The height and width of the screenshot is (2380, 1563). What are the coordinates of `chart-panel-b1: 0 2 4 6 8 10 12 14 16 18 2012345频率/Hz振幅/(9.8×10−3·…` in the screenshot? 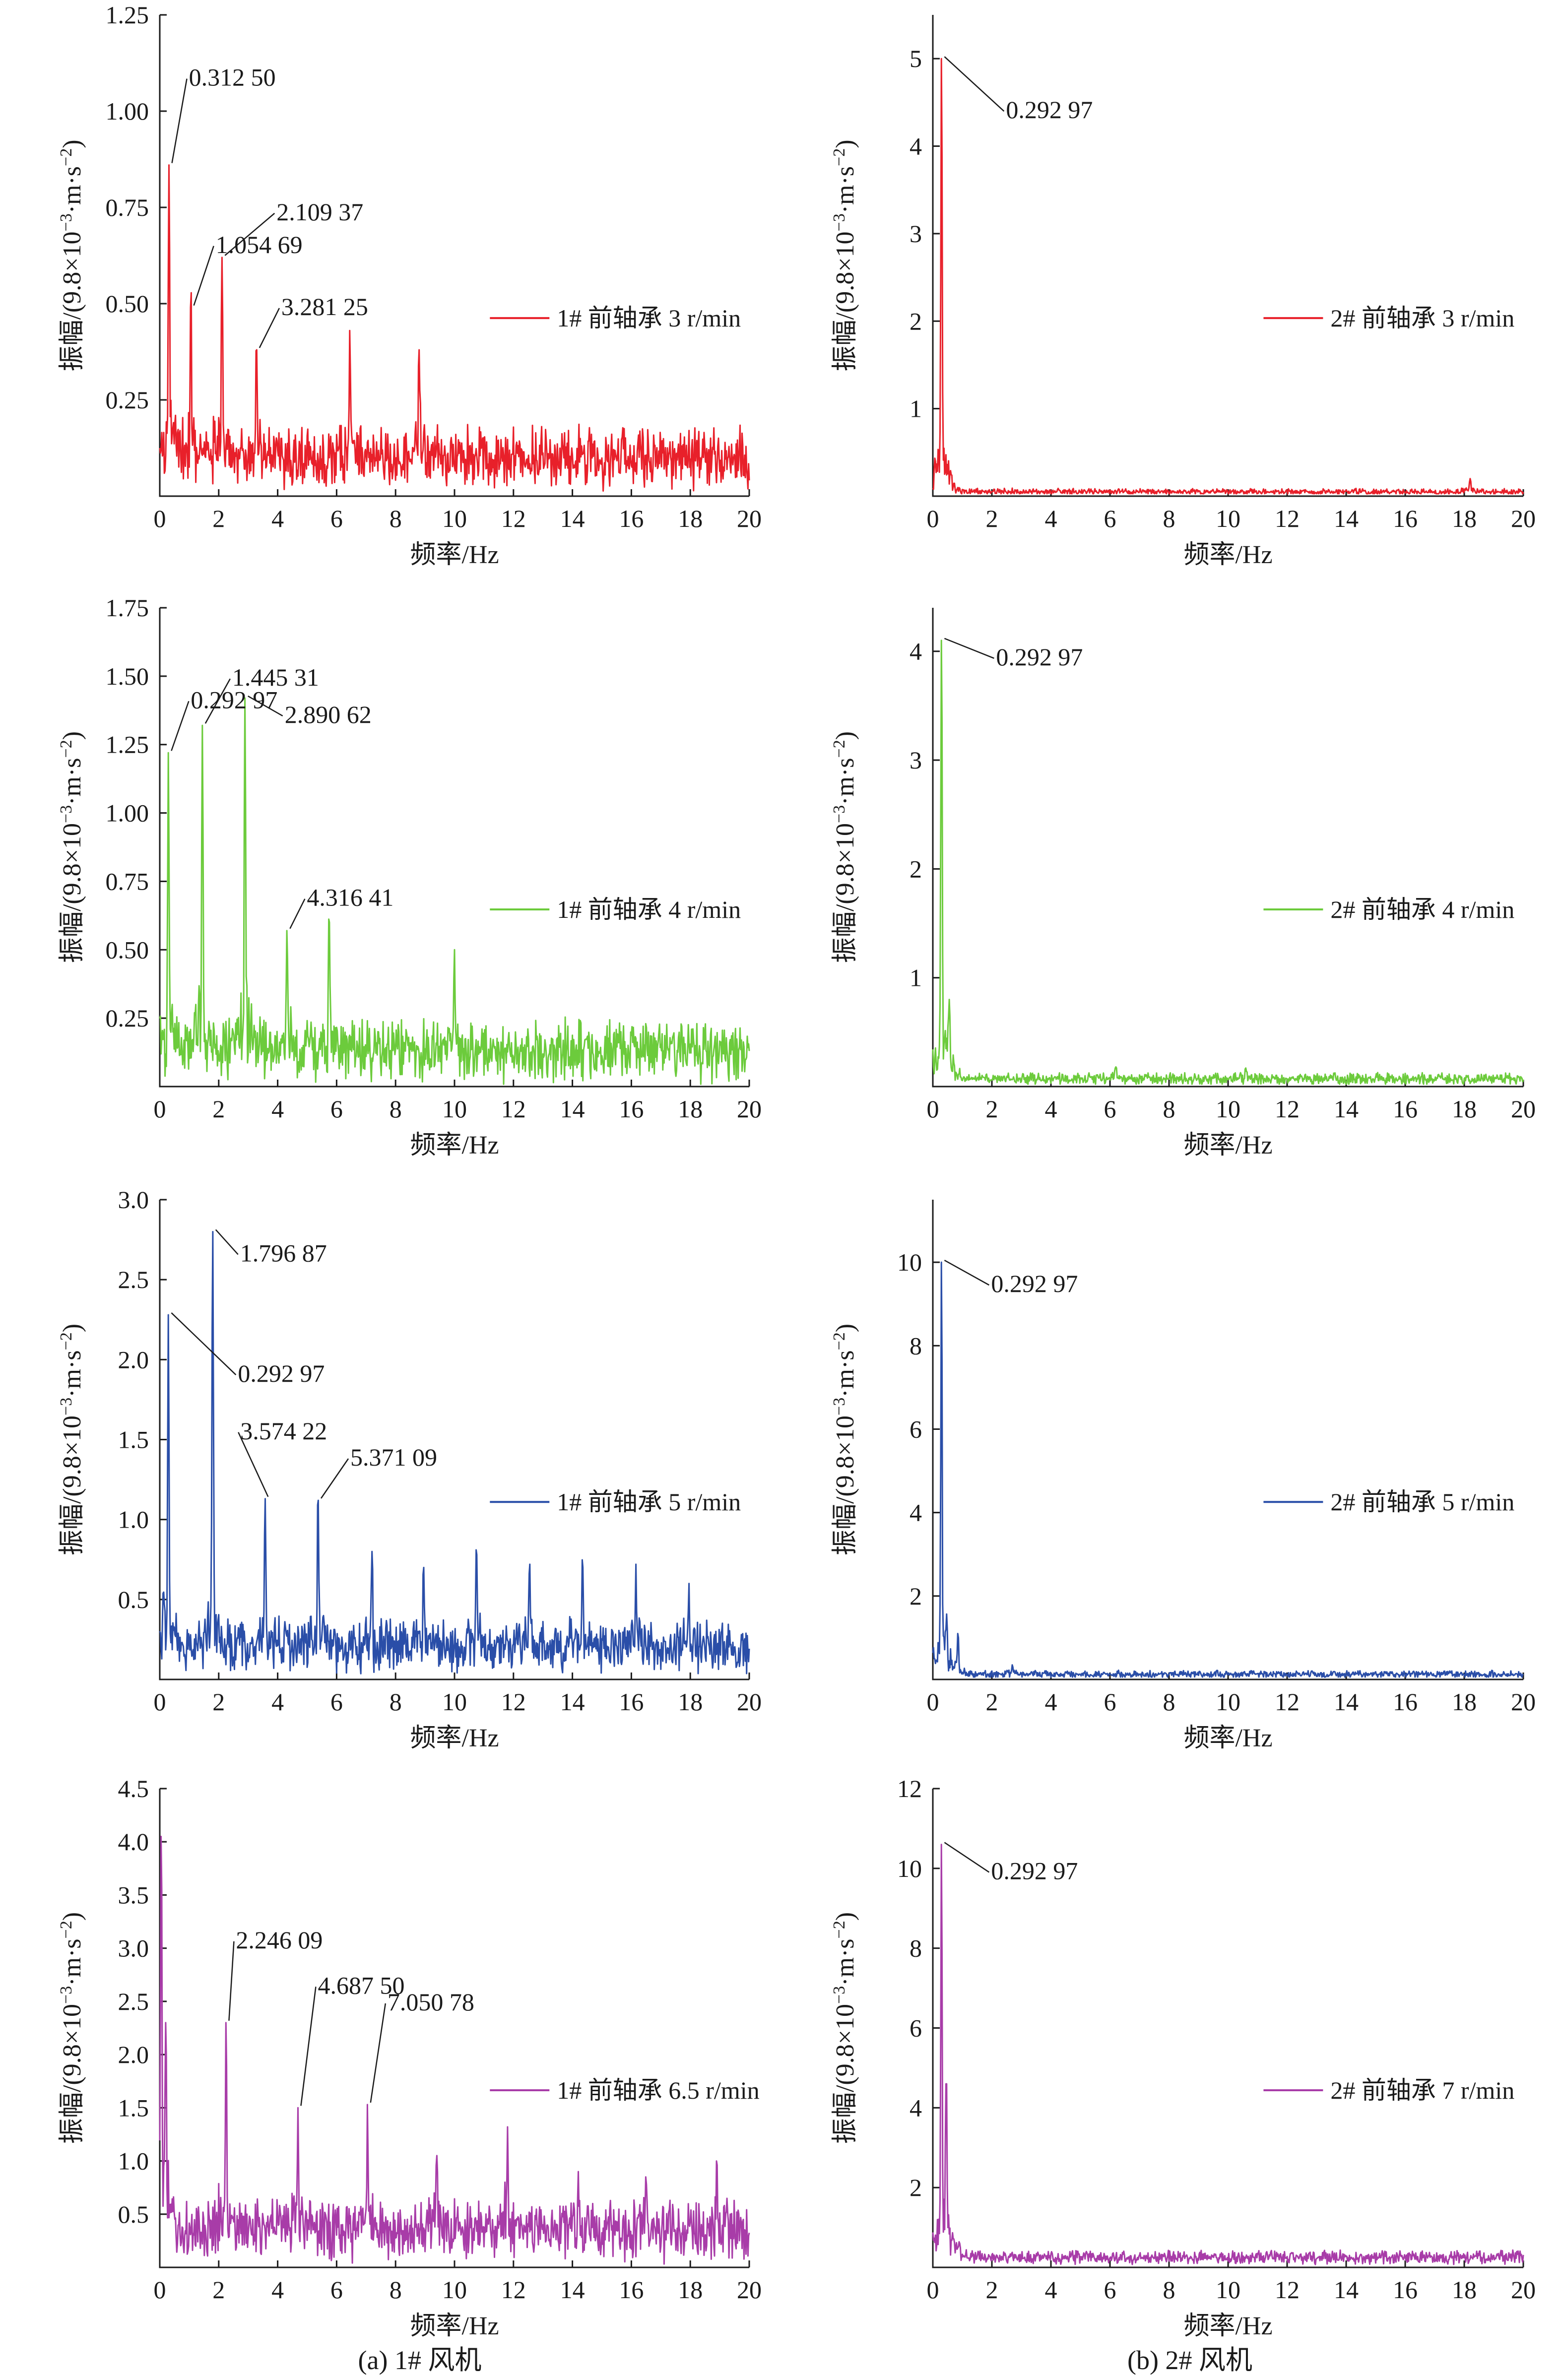 It's located at (1183, 292).